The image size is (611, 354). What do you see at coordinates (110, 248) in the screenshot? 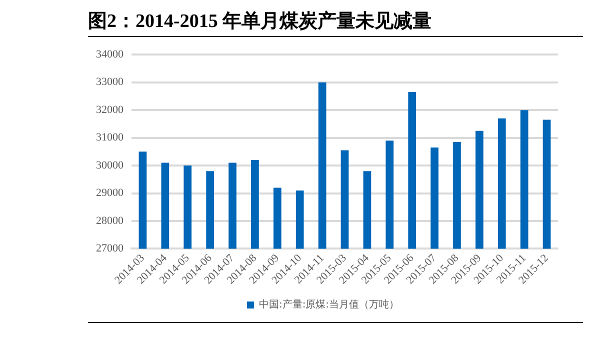
I see `y-tick-label: 27000` at bounding box center [110, 248].